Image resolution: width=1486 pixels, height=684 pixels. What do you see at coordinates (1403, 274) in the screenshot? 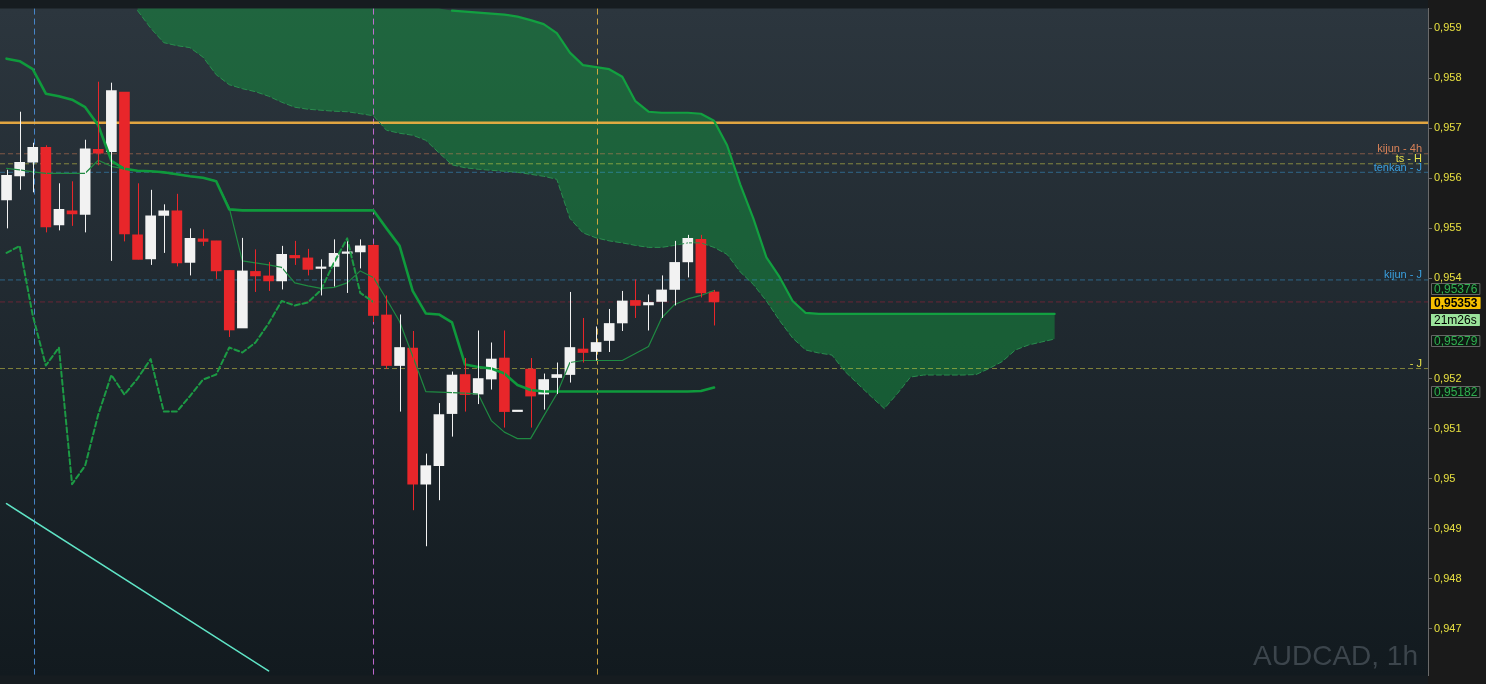
I see `ref-line-label: kijun - J` at bounding box center [1403, 274].